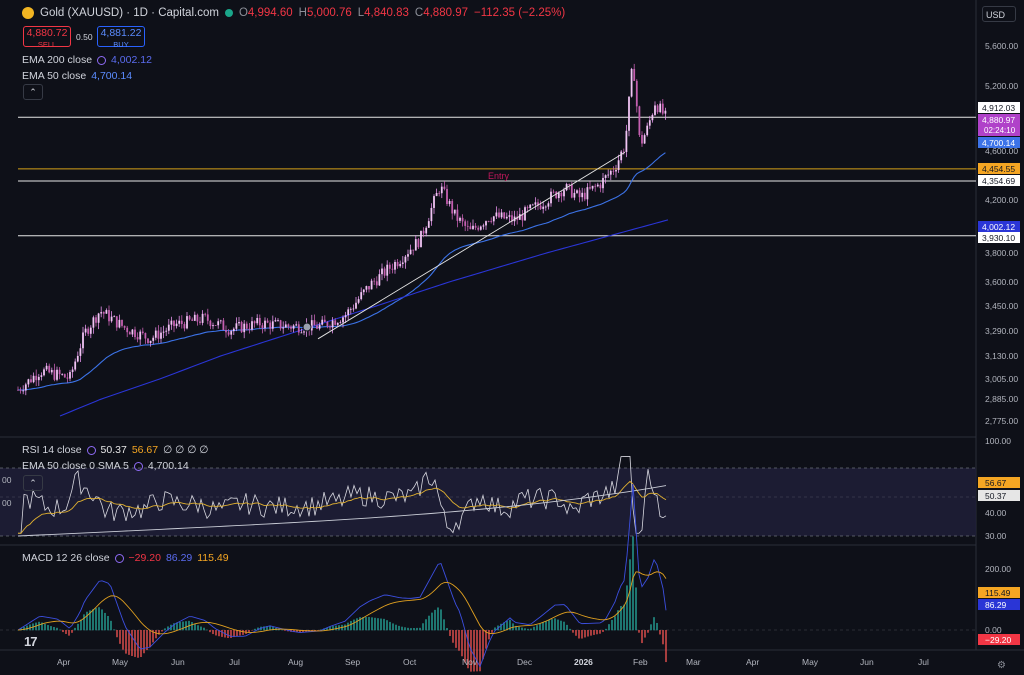  Describe the element at coordinates (121, 37) in the screenshot. I see `buy-button: 4,881.22 BUY` at that location.